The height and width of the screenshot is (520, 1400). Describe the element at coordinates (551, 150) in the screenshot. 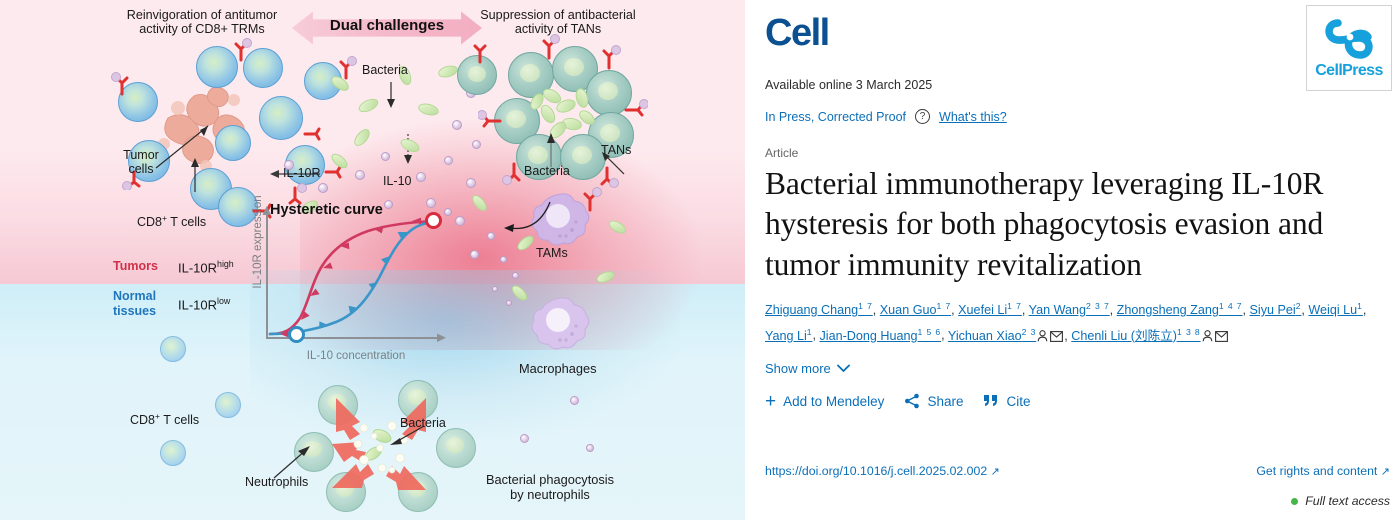

I see `bacteria-pointer-tans` at that location.